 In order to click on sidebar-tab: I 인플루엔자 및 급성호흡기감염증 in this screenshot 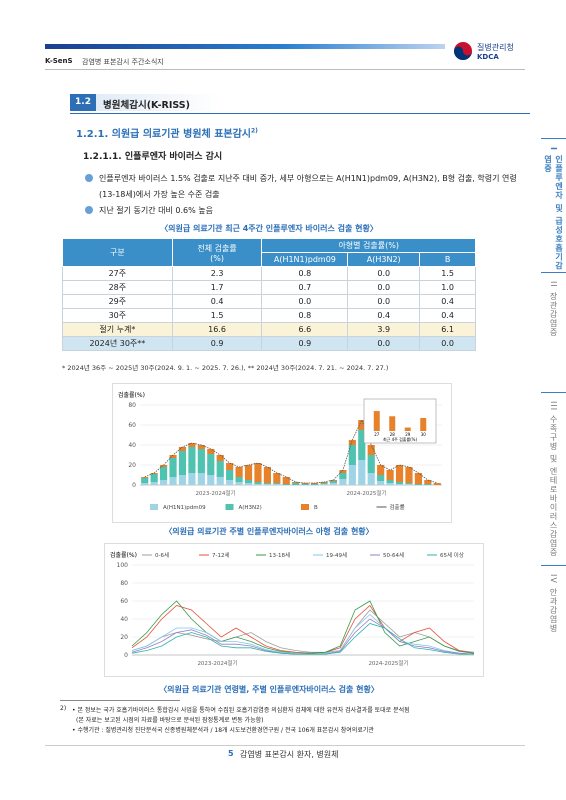, I will do `click(553, 205)`.